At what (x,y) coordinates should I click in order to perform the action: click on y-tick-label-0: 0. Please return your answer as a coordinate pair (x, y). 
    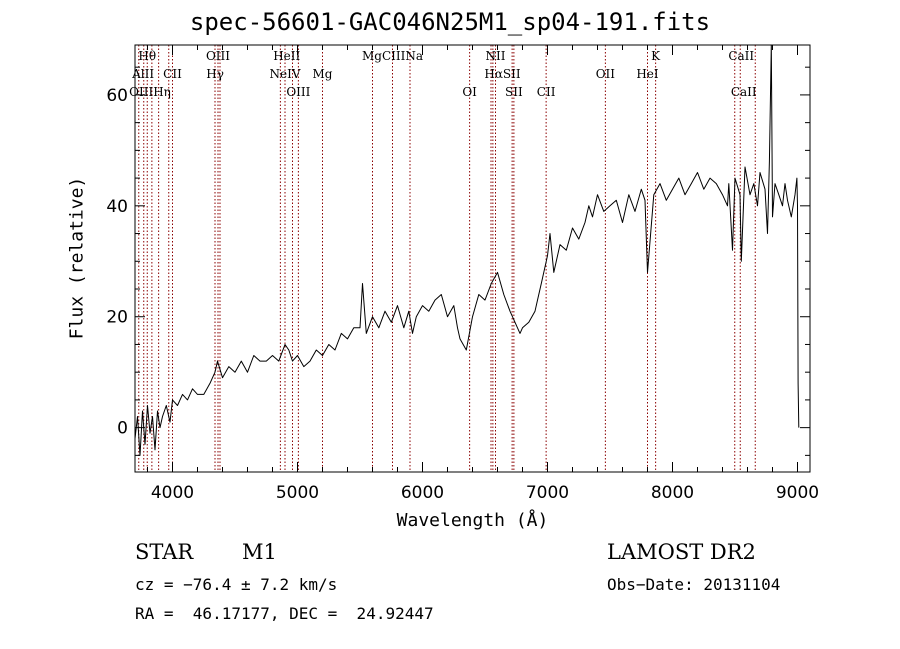
    Looking at the image, I should click on (122, 429).